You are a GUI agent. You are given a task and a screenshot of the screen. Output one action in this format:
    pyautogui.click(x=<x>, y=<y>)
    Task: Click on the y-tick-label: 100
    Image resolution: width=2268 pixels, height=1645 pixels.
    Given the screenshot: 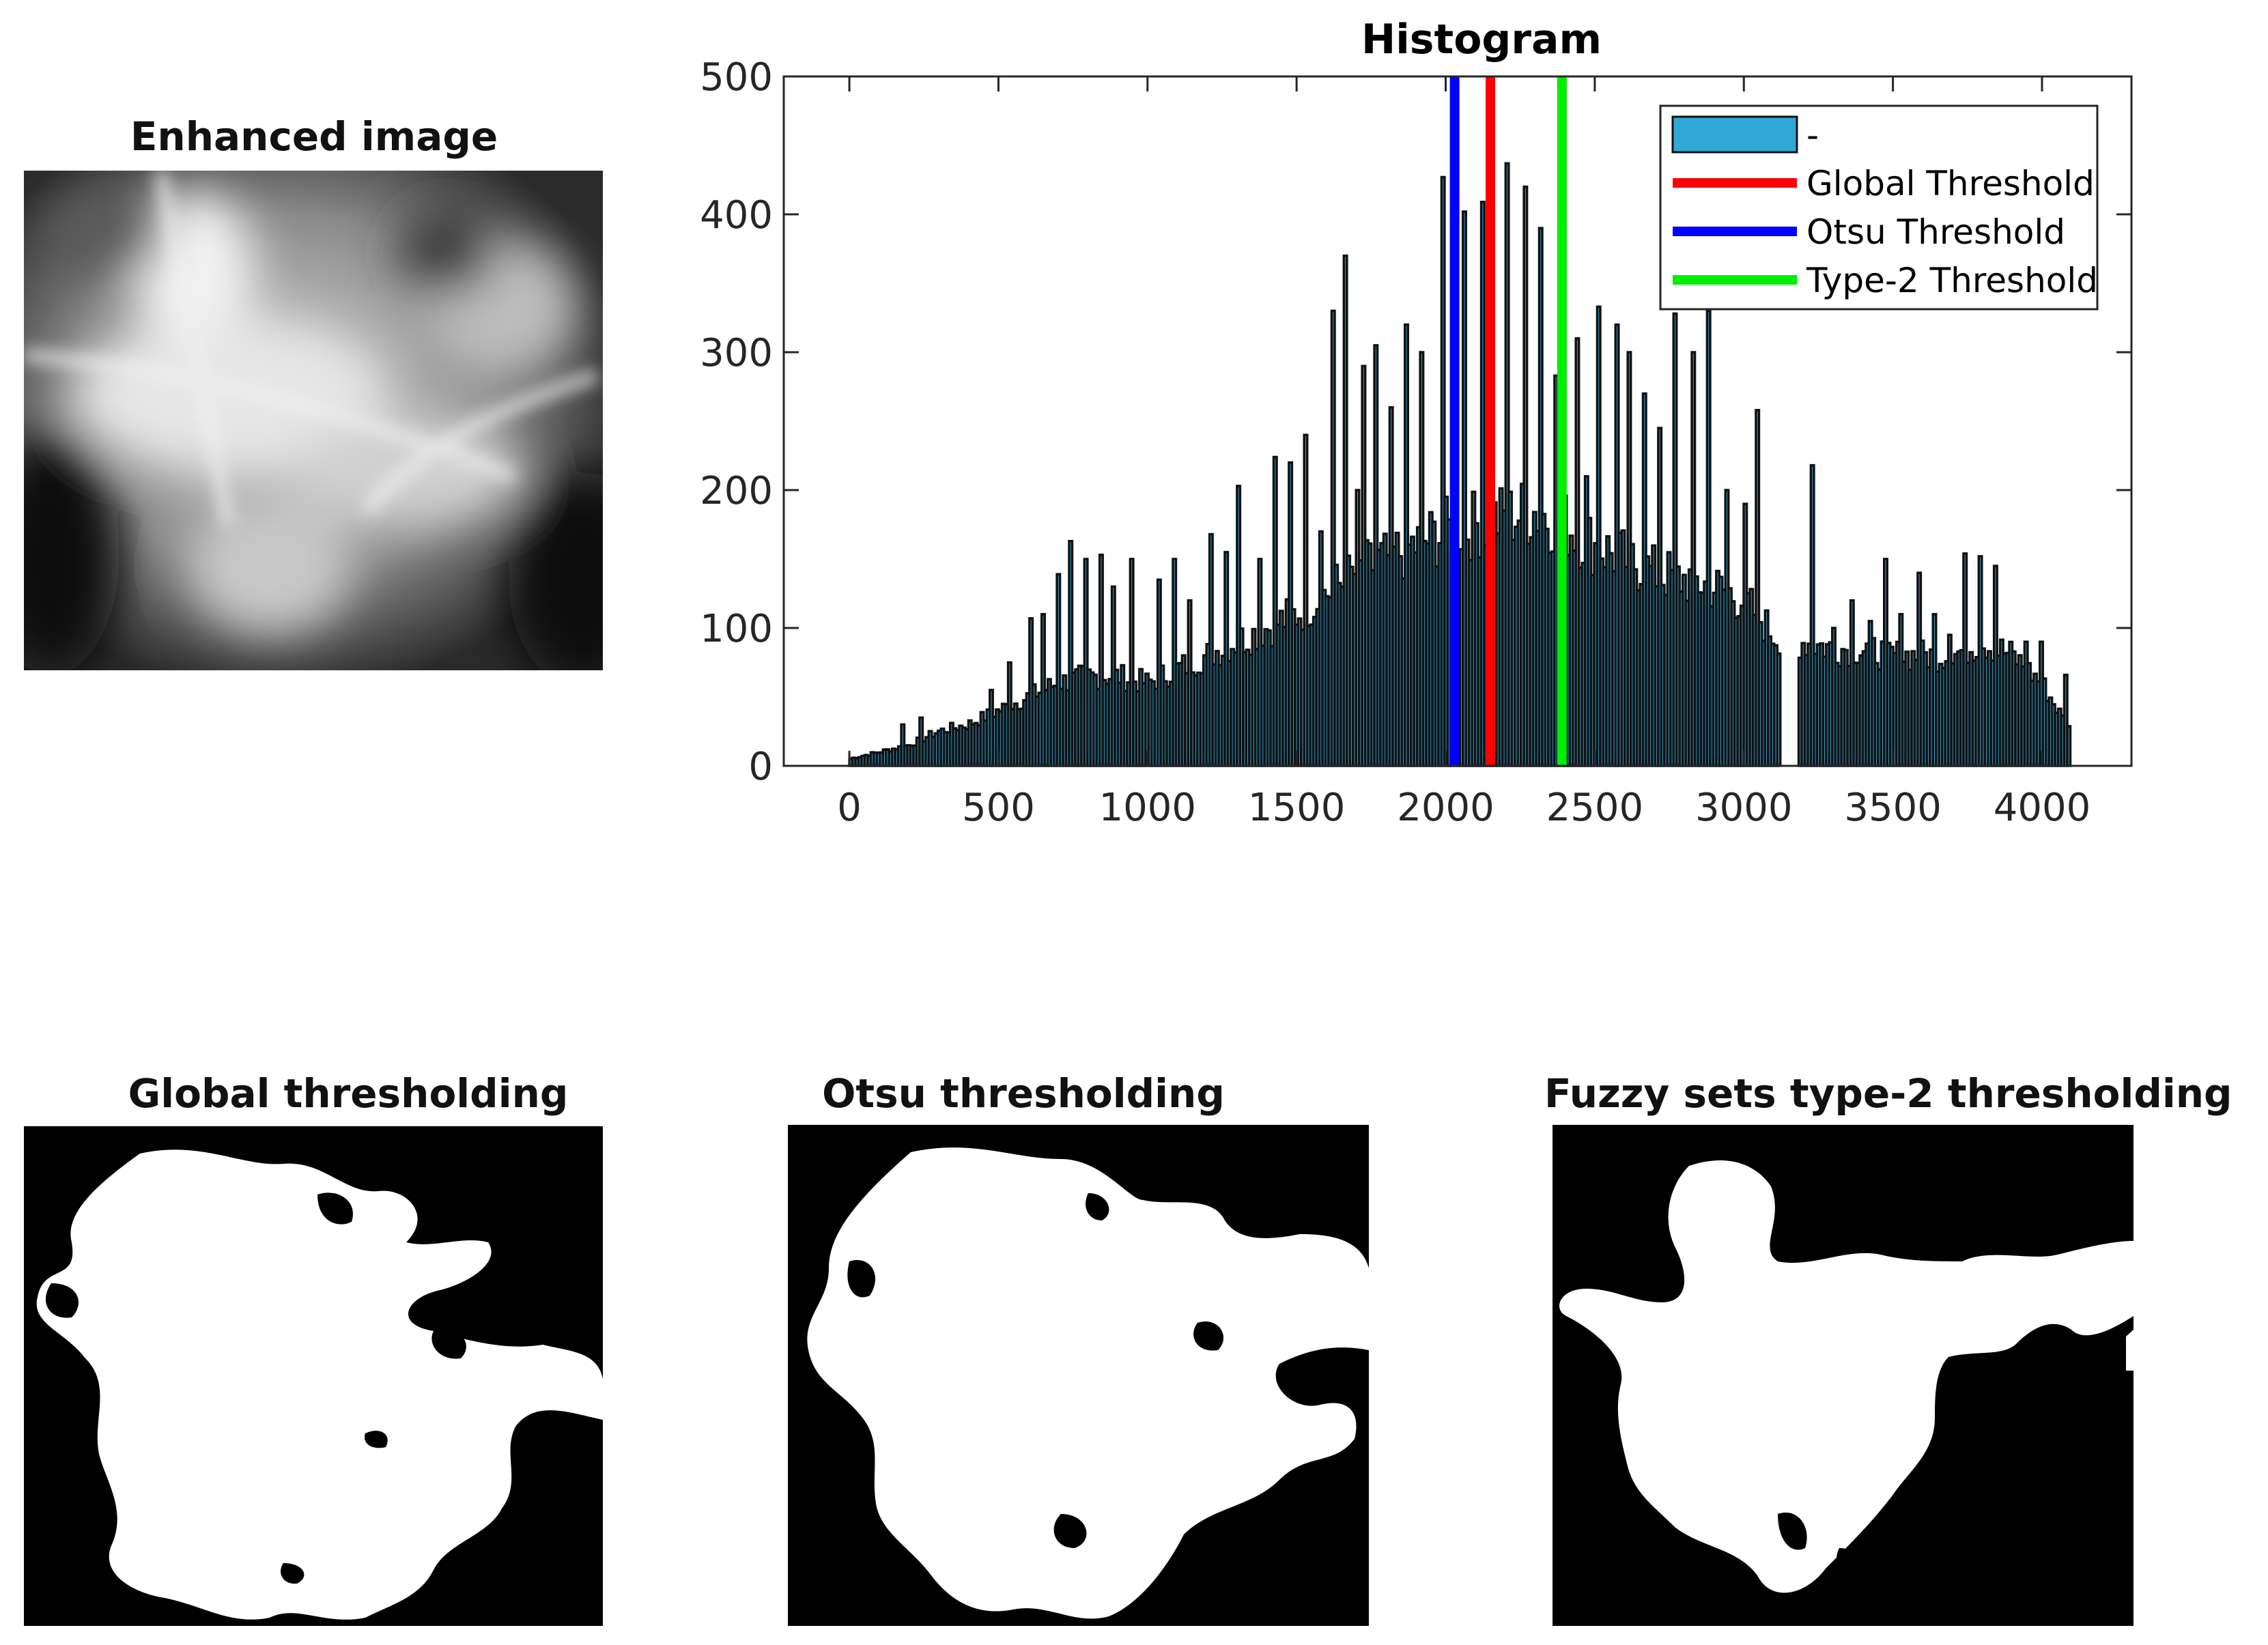 What is the action you would take?
    pyautogui.click(x=736, y=629)
    